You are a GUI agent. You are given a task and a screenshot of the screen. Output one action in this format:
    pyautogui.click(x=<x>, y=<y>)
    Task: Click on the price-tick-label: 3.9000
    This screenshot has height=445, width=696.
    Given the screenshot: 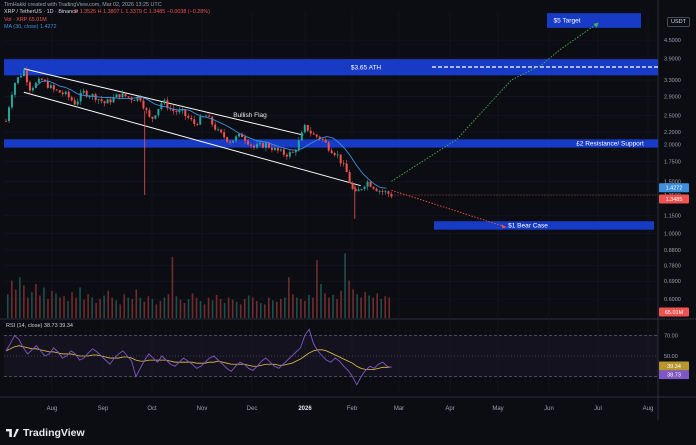 What is the action you would take?
    pyautogui.click(x=672, y=60)
    